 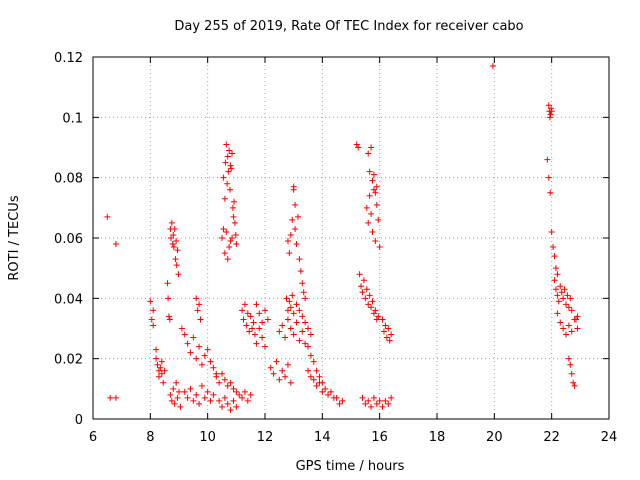 I want to click on x-tick-label: 8, so click(x=150, y=437).